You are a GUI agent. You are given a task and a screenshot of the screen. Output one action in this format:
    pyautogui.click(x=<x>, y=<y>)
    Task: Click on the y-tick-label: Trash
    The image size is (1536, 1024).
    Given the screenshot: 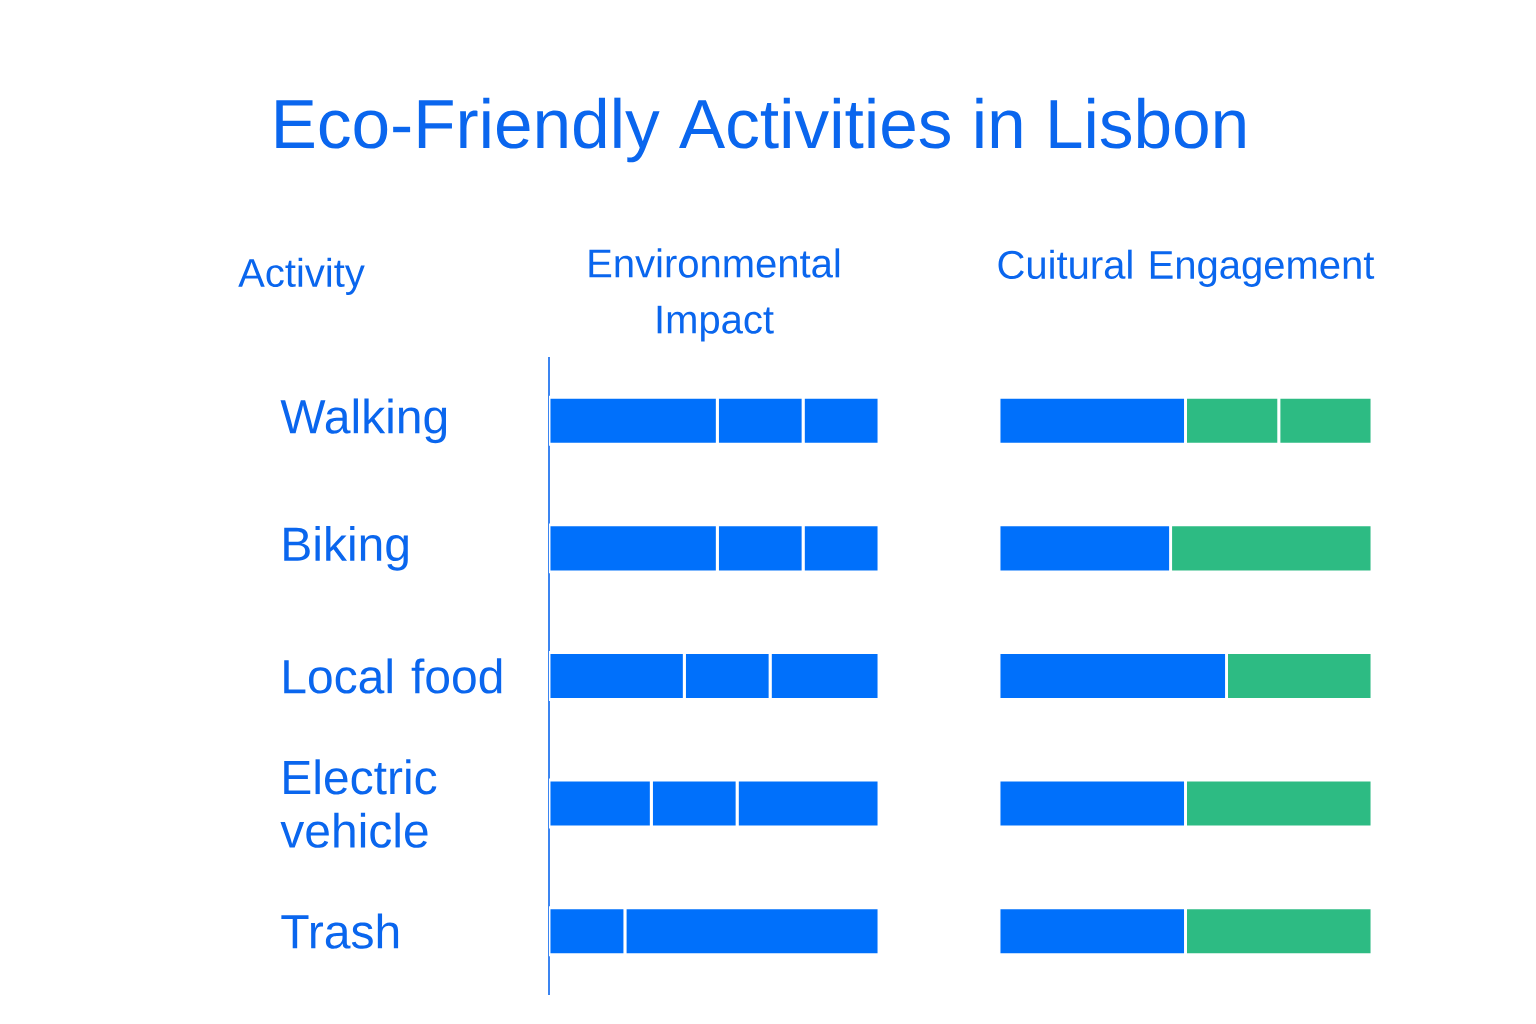 What is the action you would take?
    pyautogui.click(x=340, y=931)
    